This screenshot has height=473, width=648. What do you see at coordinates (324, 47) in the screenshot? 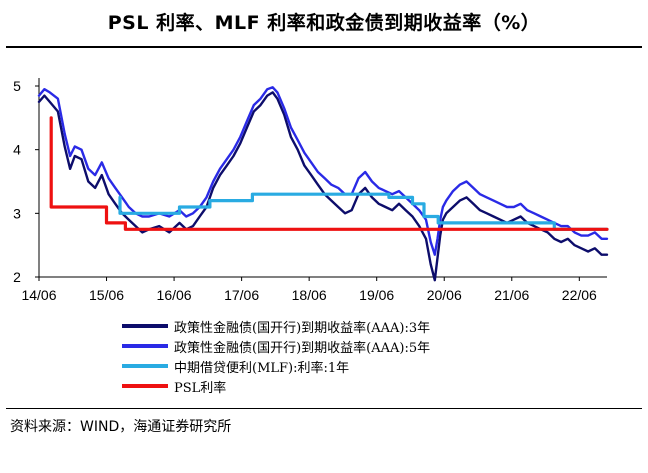
I see `title-underline` at bounding box center [324, 47].